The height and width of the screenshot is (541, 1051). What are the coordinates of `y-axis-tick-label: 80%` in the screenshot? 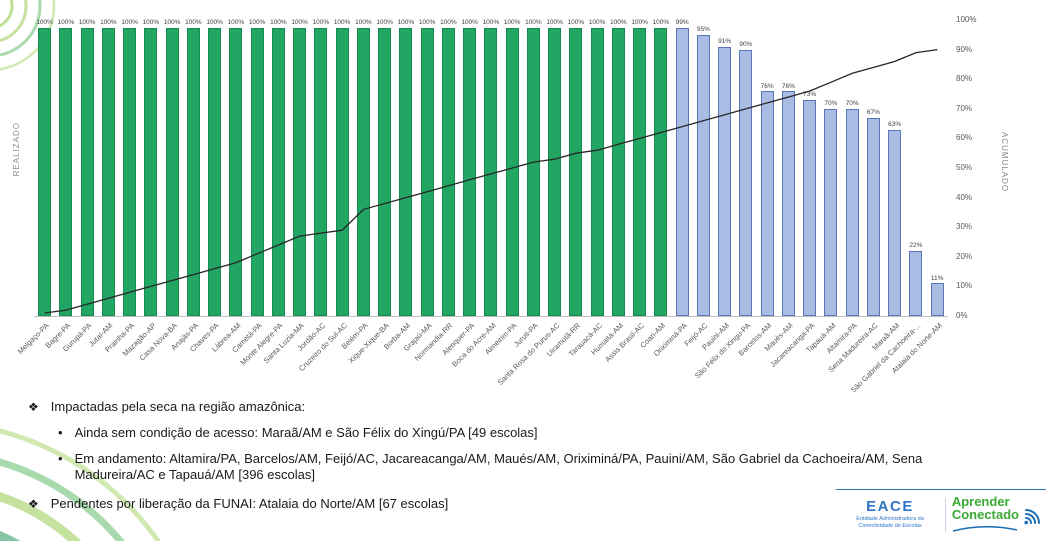 It's located at (964, 79).